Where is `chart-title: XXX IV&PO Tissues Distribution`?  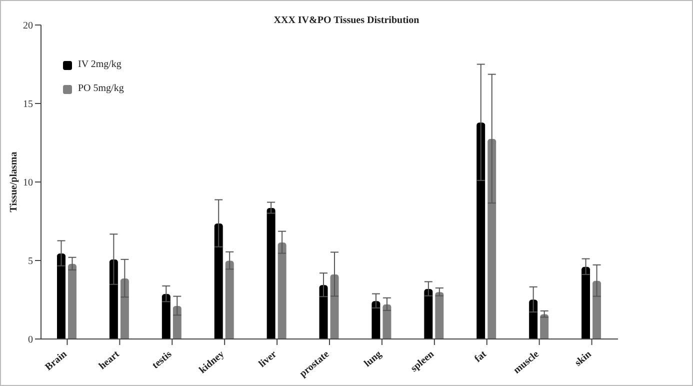
chart-title: XXX IV&PO Tissues Distribution is located at coordinates (347, 20).